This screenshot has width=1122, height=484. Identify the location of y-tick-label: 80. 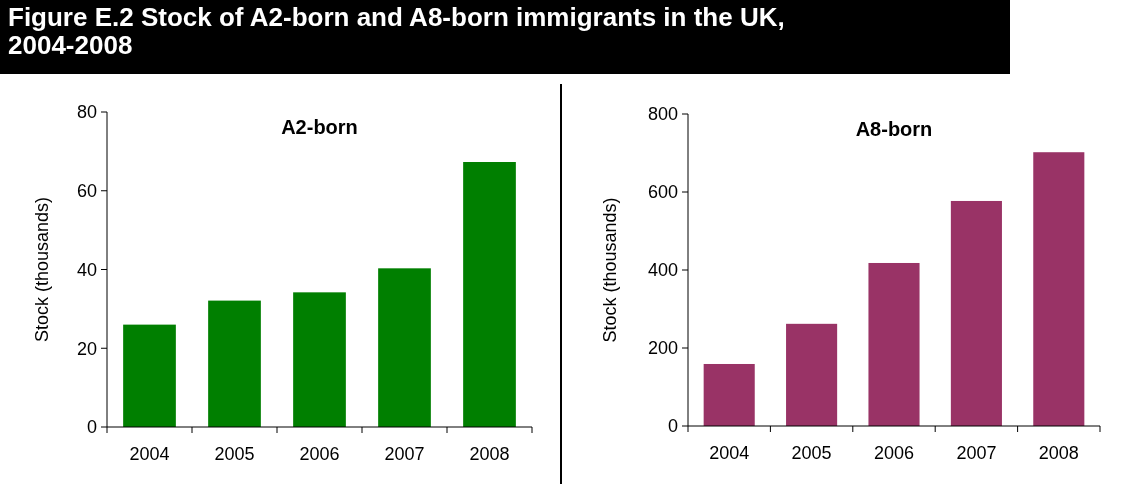
(86, 112).